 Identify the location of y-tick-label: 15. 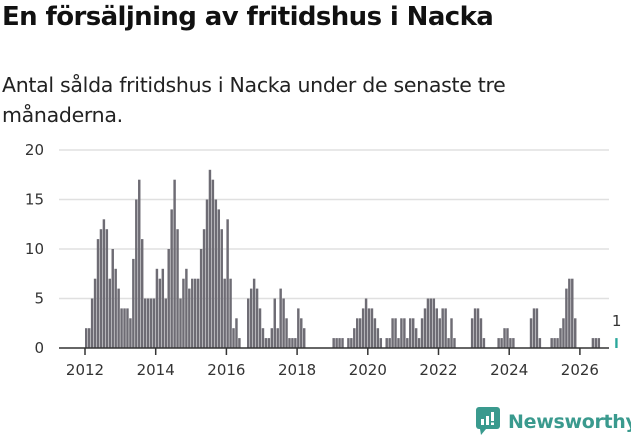
(34, 200).